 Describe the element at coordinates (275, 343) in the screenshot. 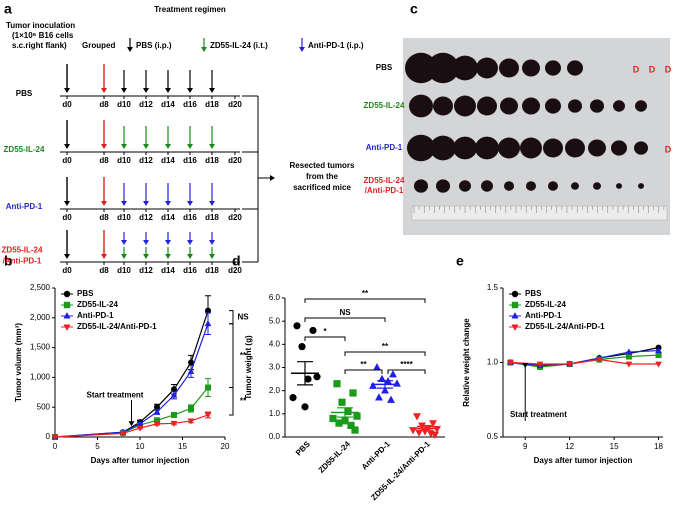

I see `y-tick-label: 4.0` at that location.